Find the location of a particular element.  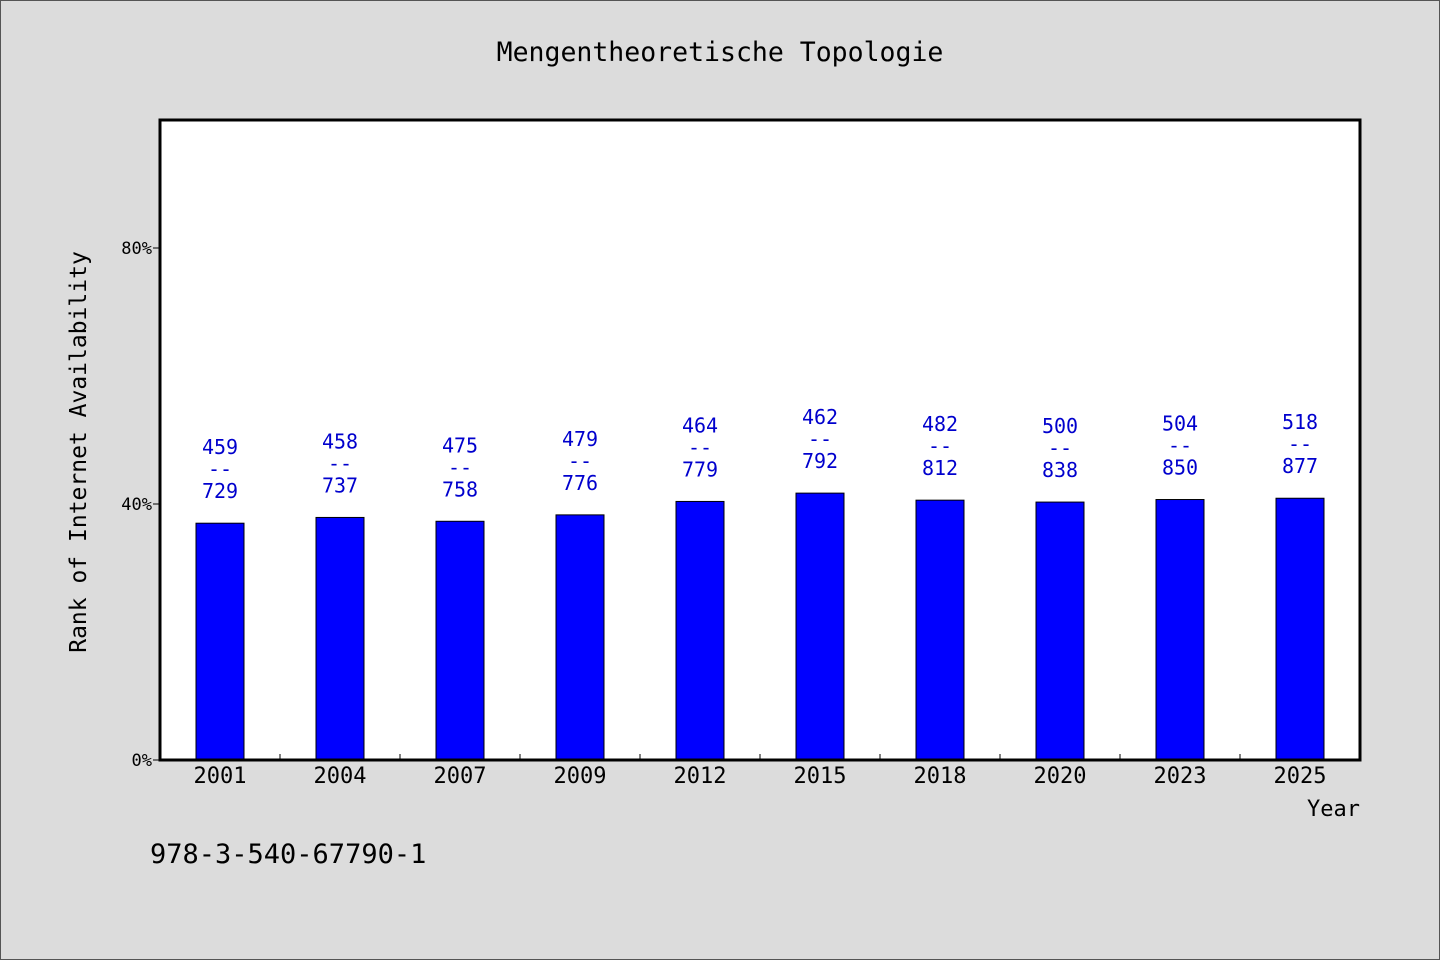

data-label-2004-line-2: -- is located at coordinates (340, 463).